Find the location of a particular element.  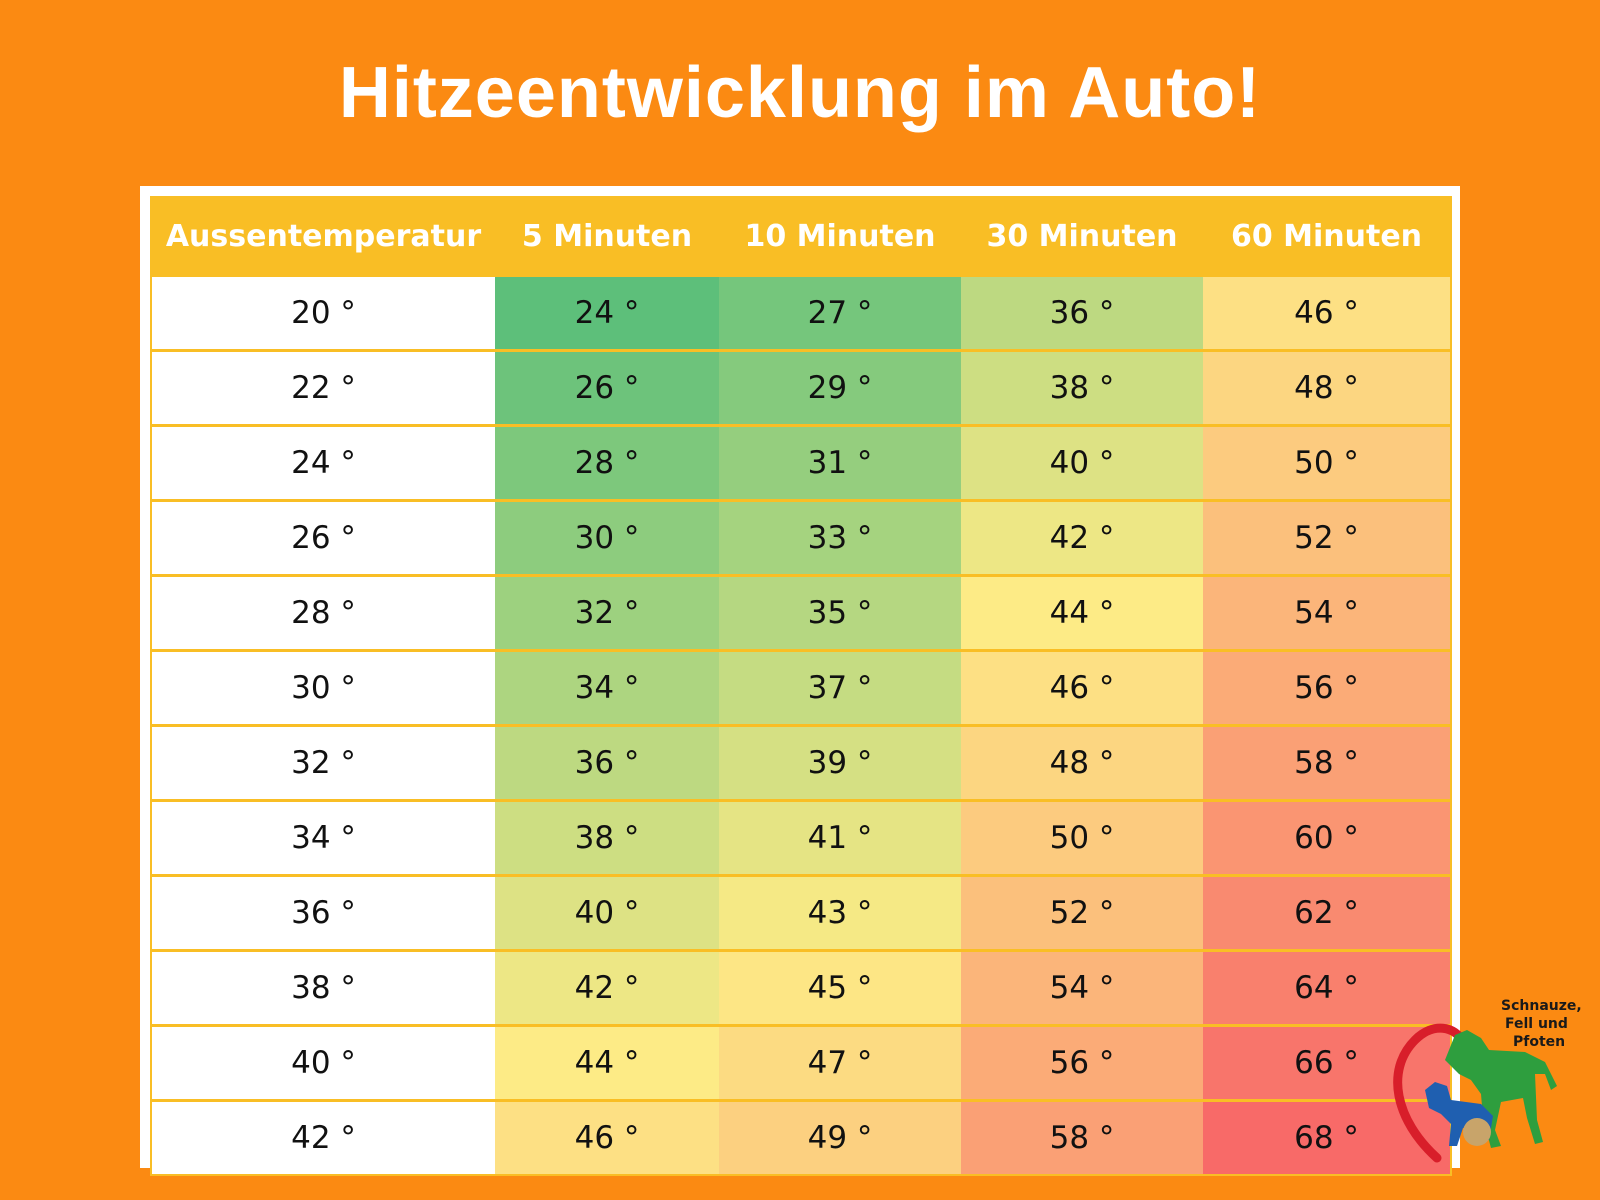

cat-icon is located at coordinates (1477, 1132).